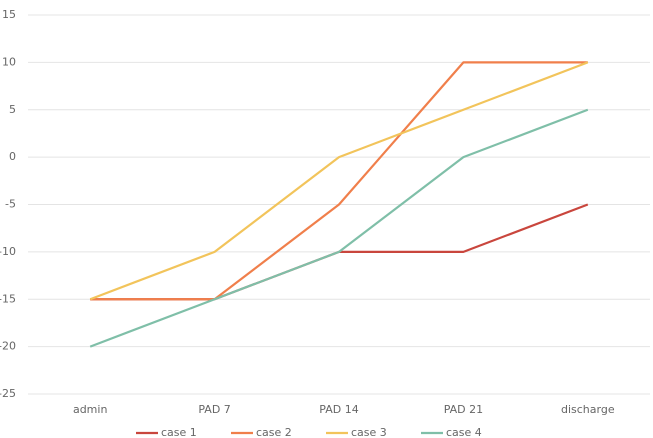 This screenshot has height=438, width=653. Describe the element at coordinates (12, 156) in the screenshot. I see `y-tick-label: 0` at that location.